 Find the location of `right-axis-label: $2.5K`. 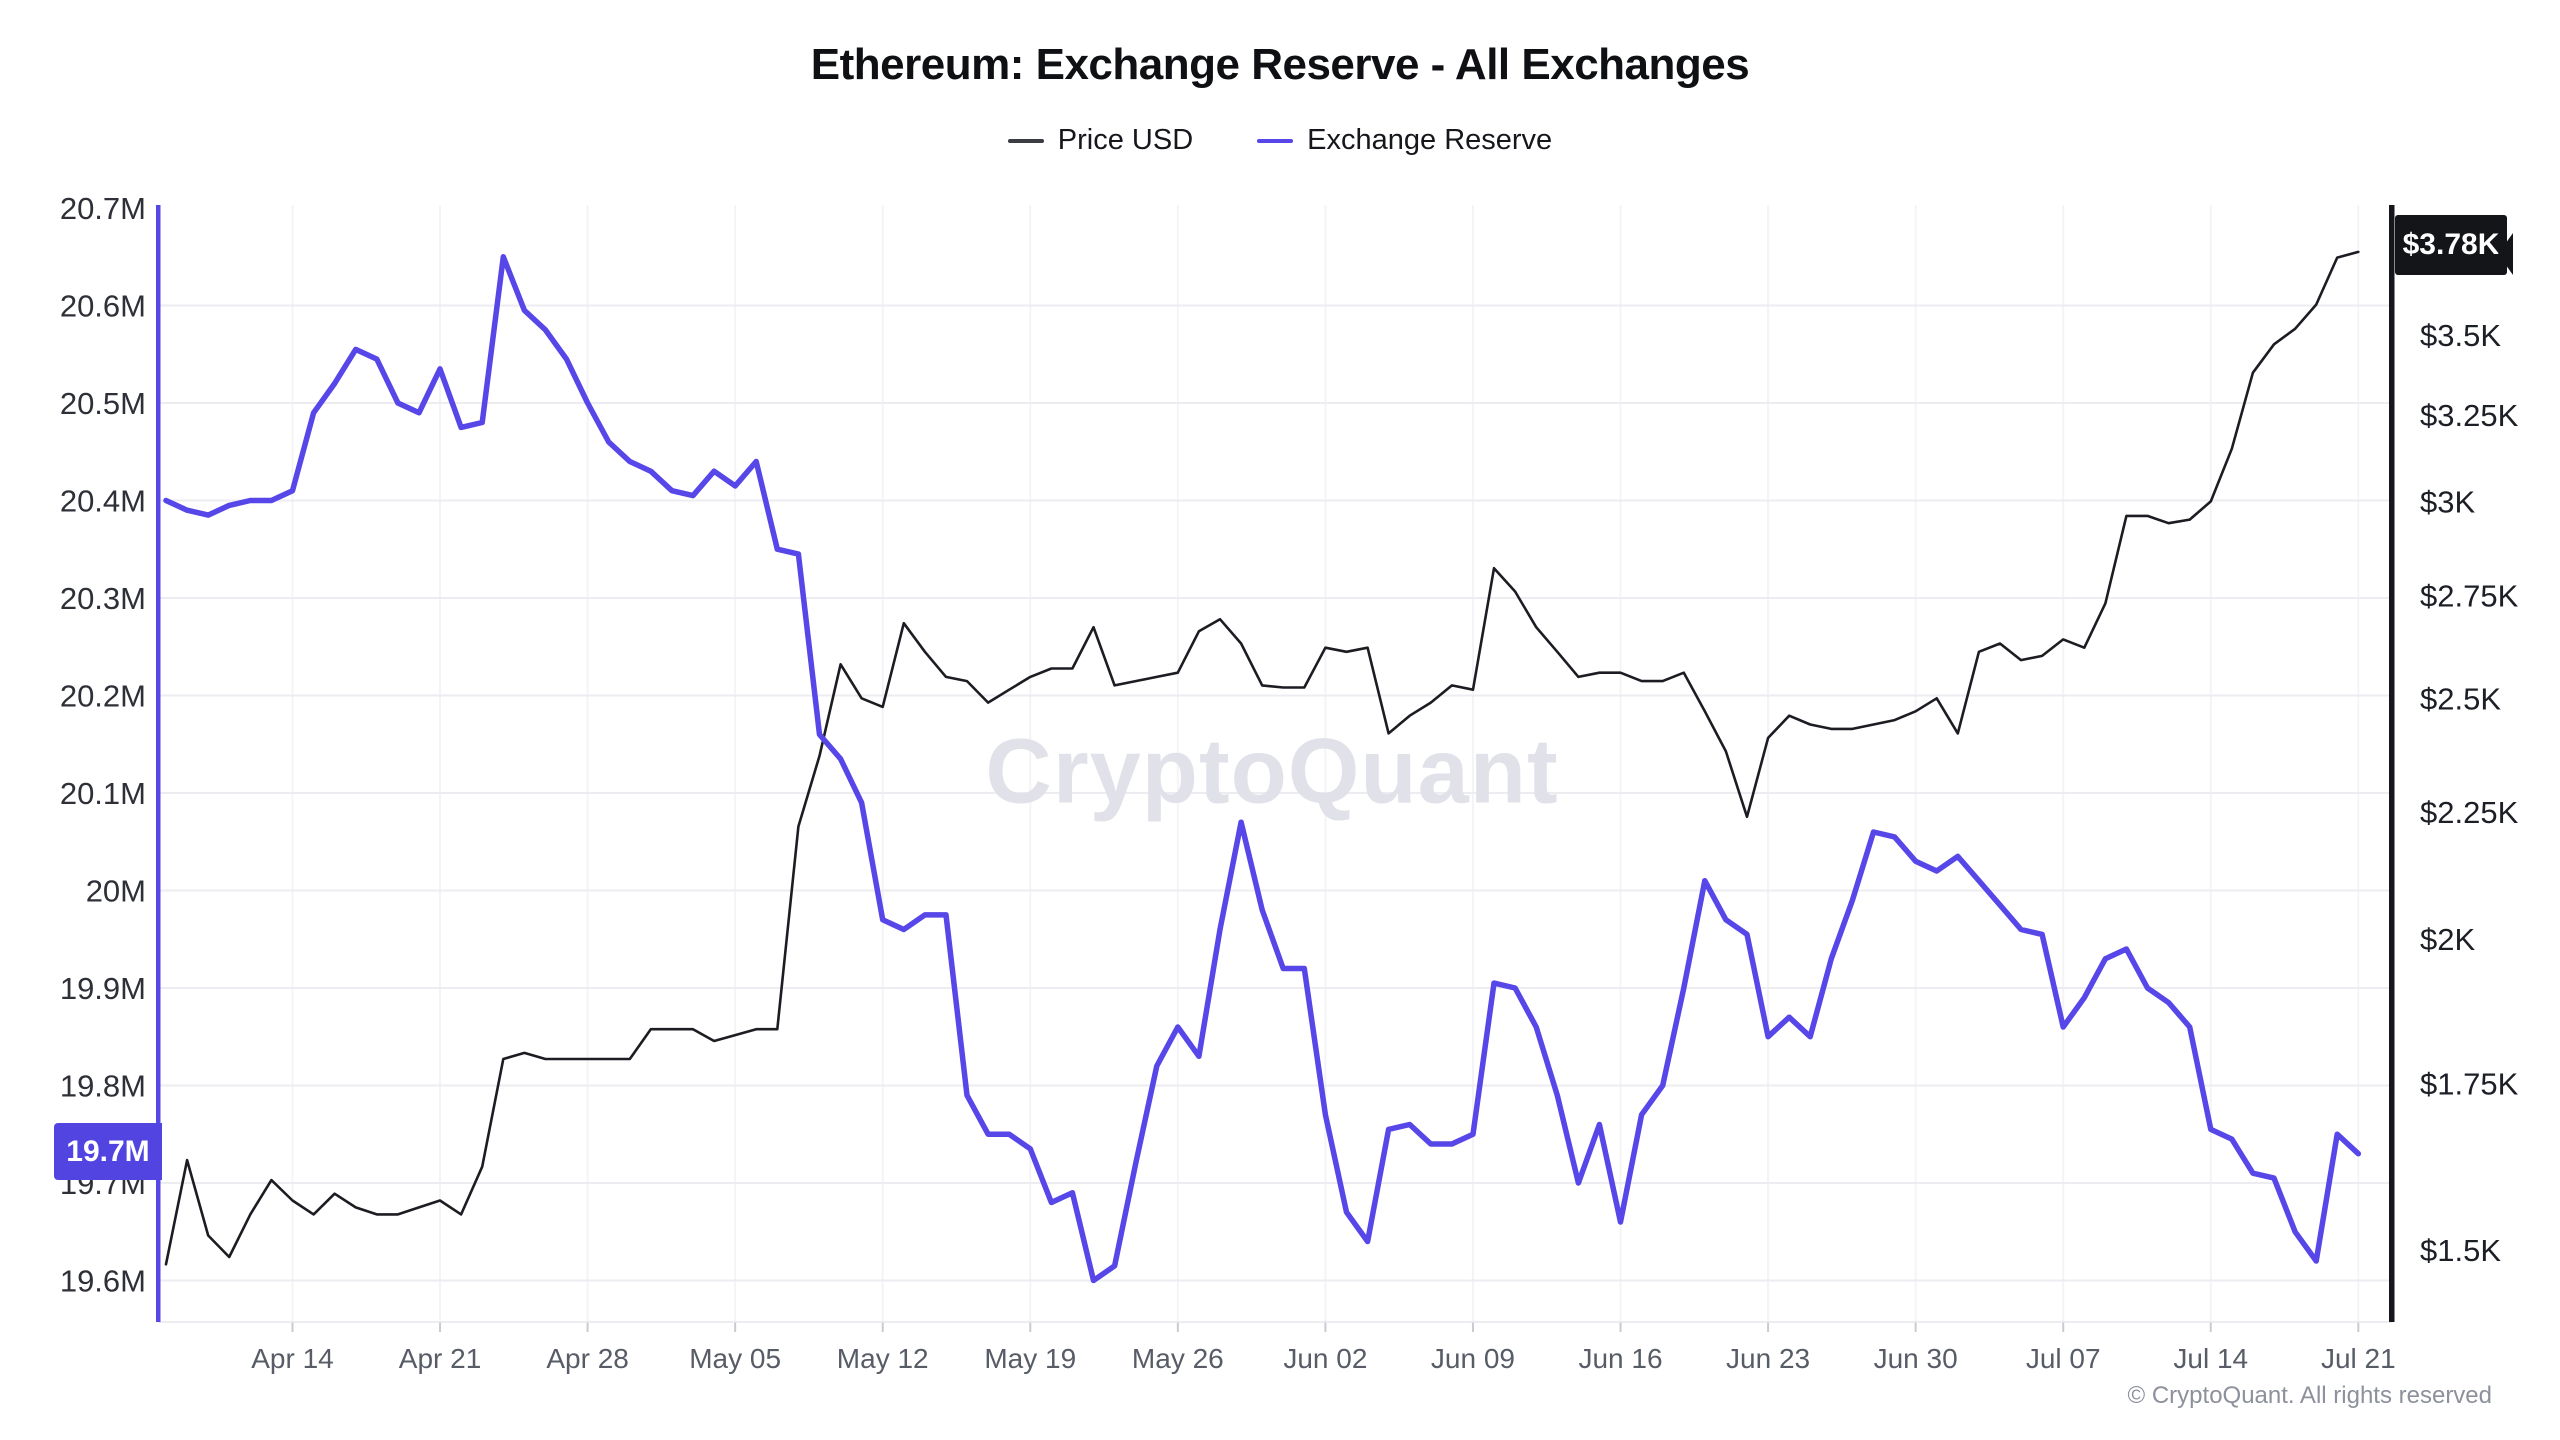

right-axis-label: $2.5K is located at coordinates (2460, 698).